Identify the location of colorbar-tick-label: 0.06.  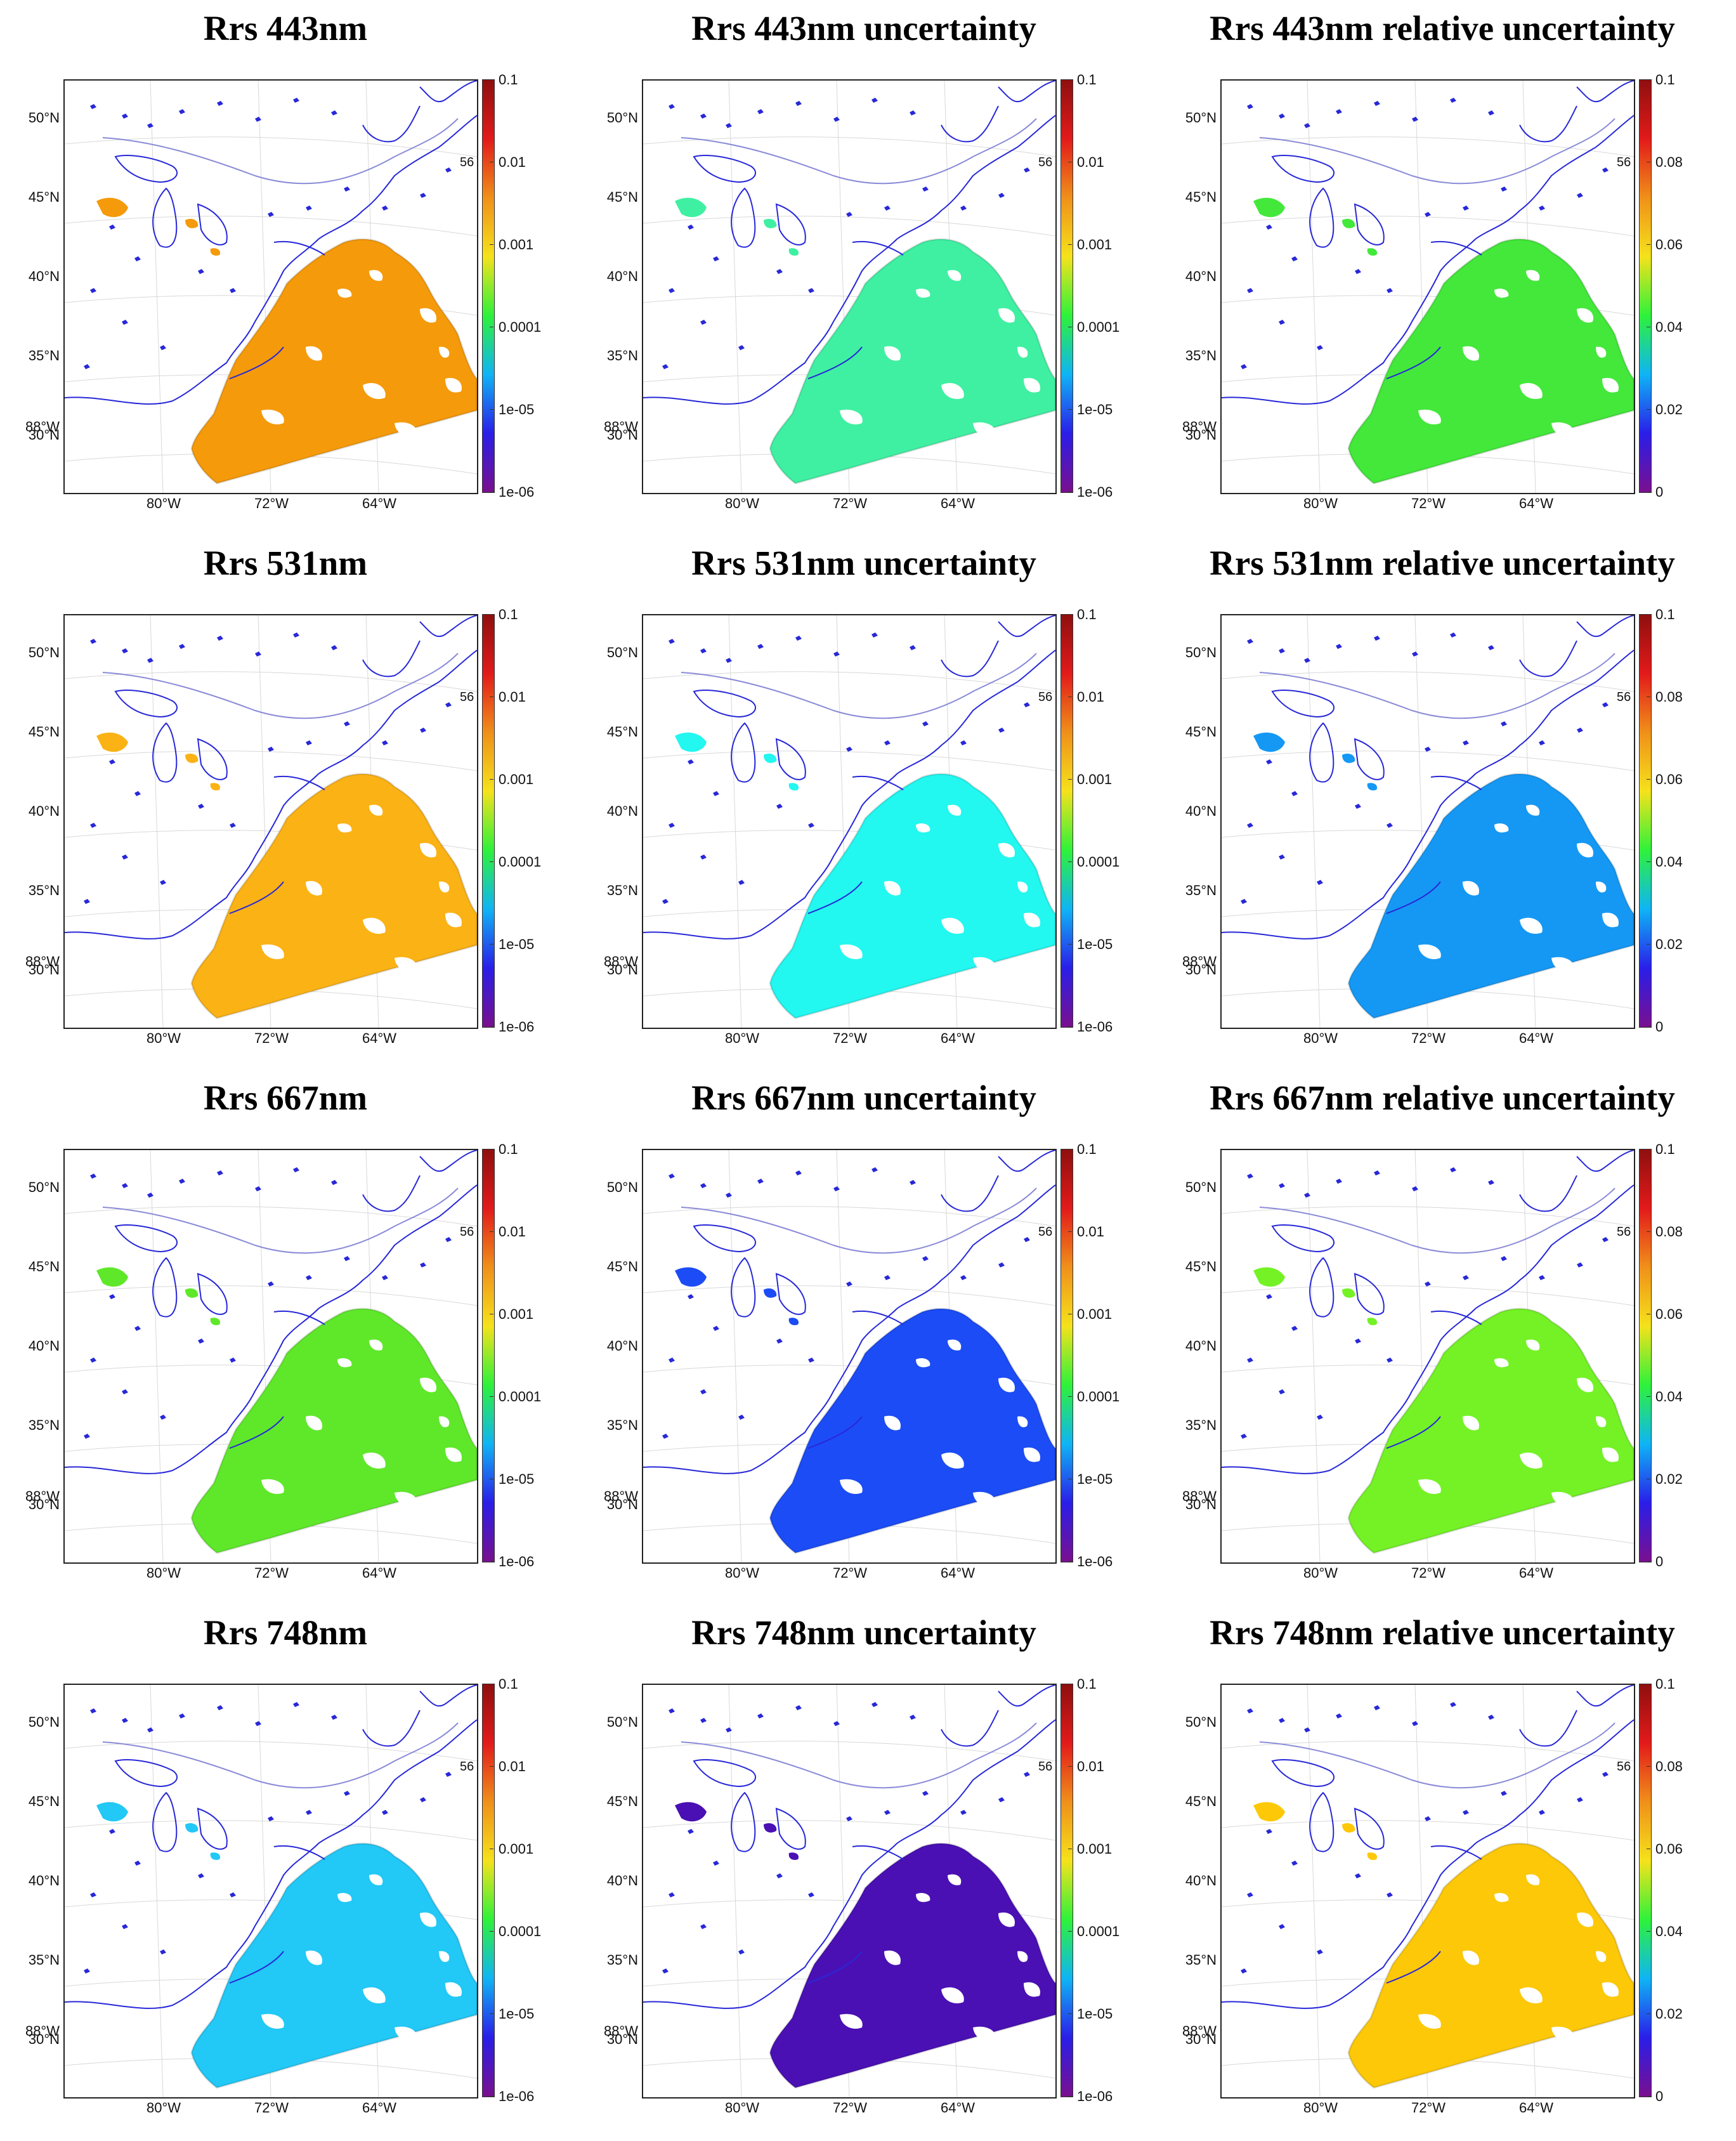
(1669, 1314).